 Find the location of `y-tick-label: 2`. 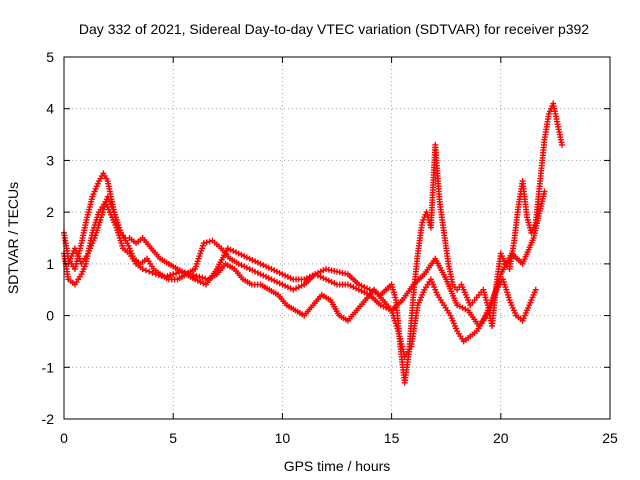

y-tick-label: 2 is located at coordinates (50, 212).